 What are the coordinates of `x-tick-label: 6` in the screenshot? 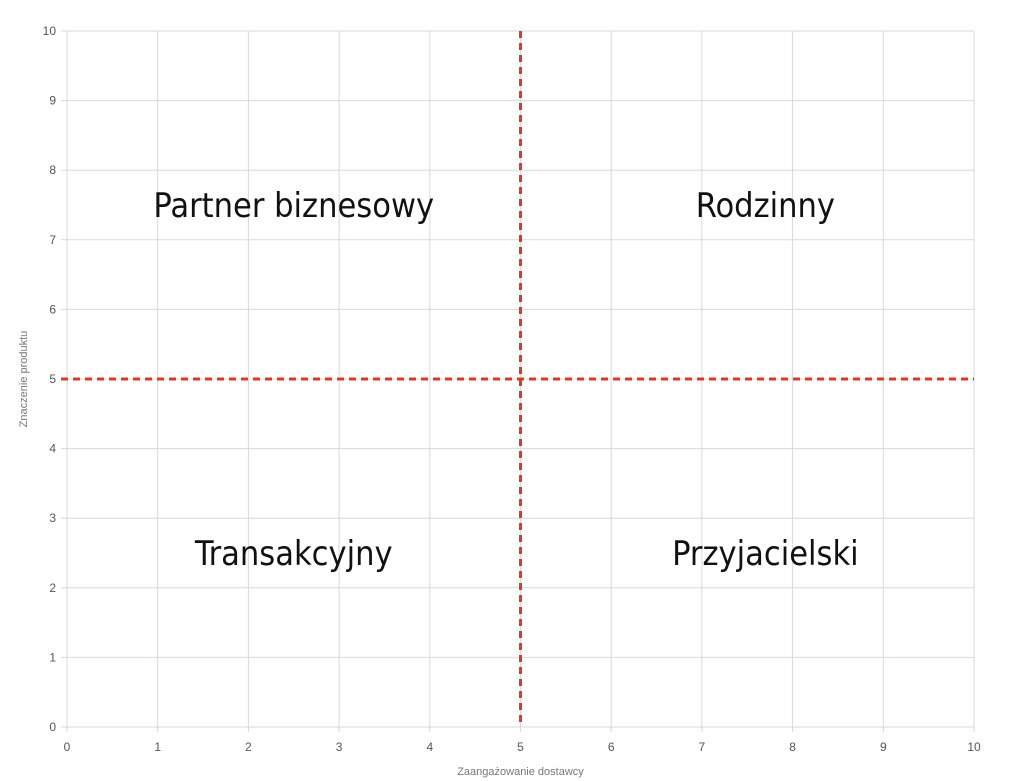 It's located at (611, 747).